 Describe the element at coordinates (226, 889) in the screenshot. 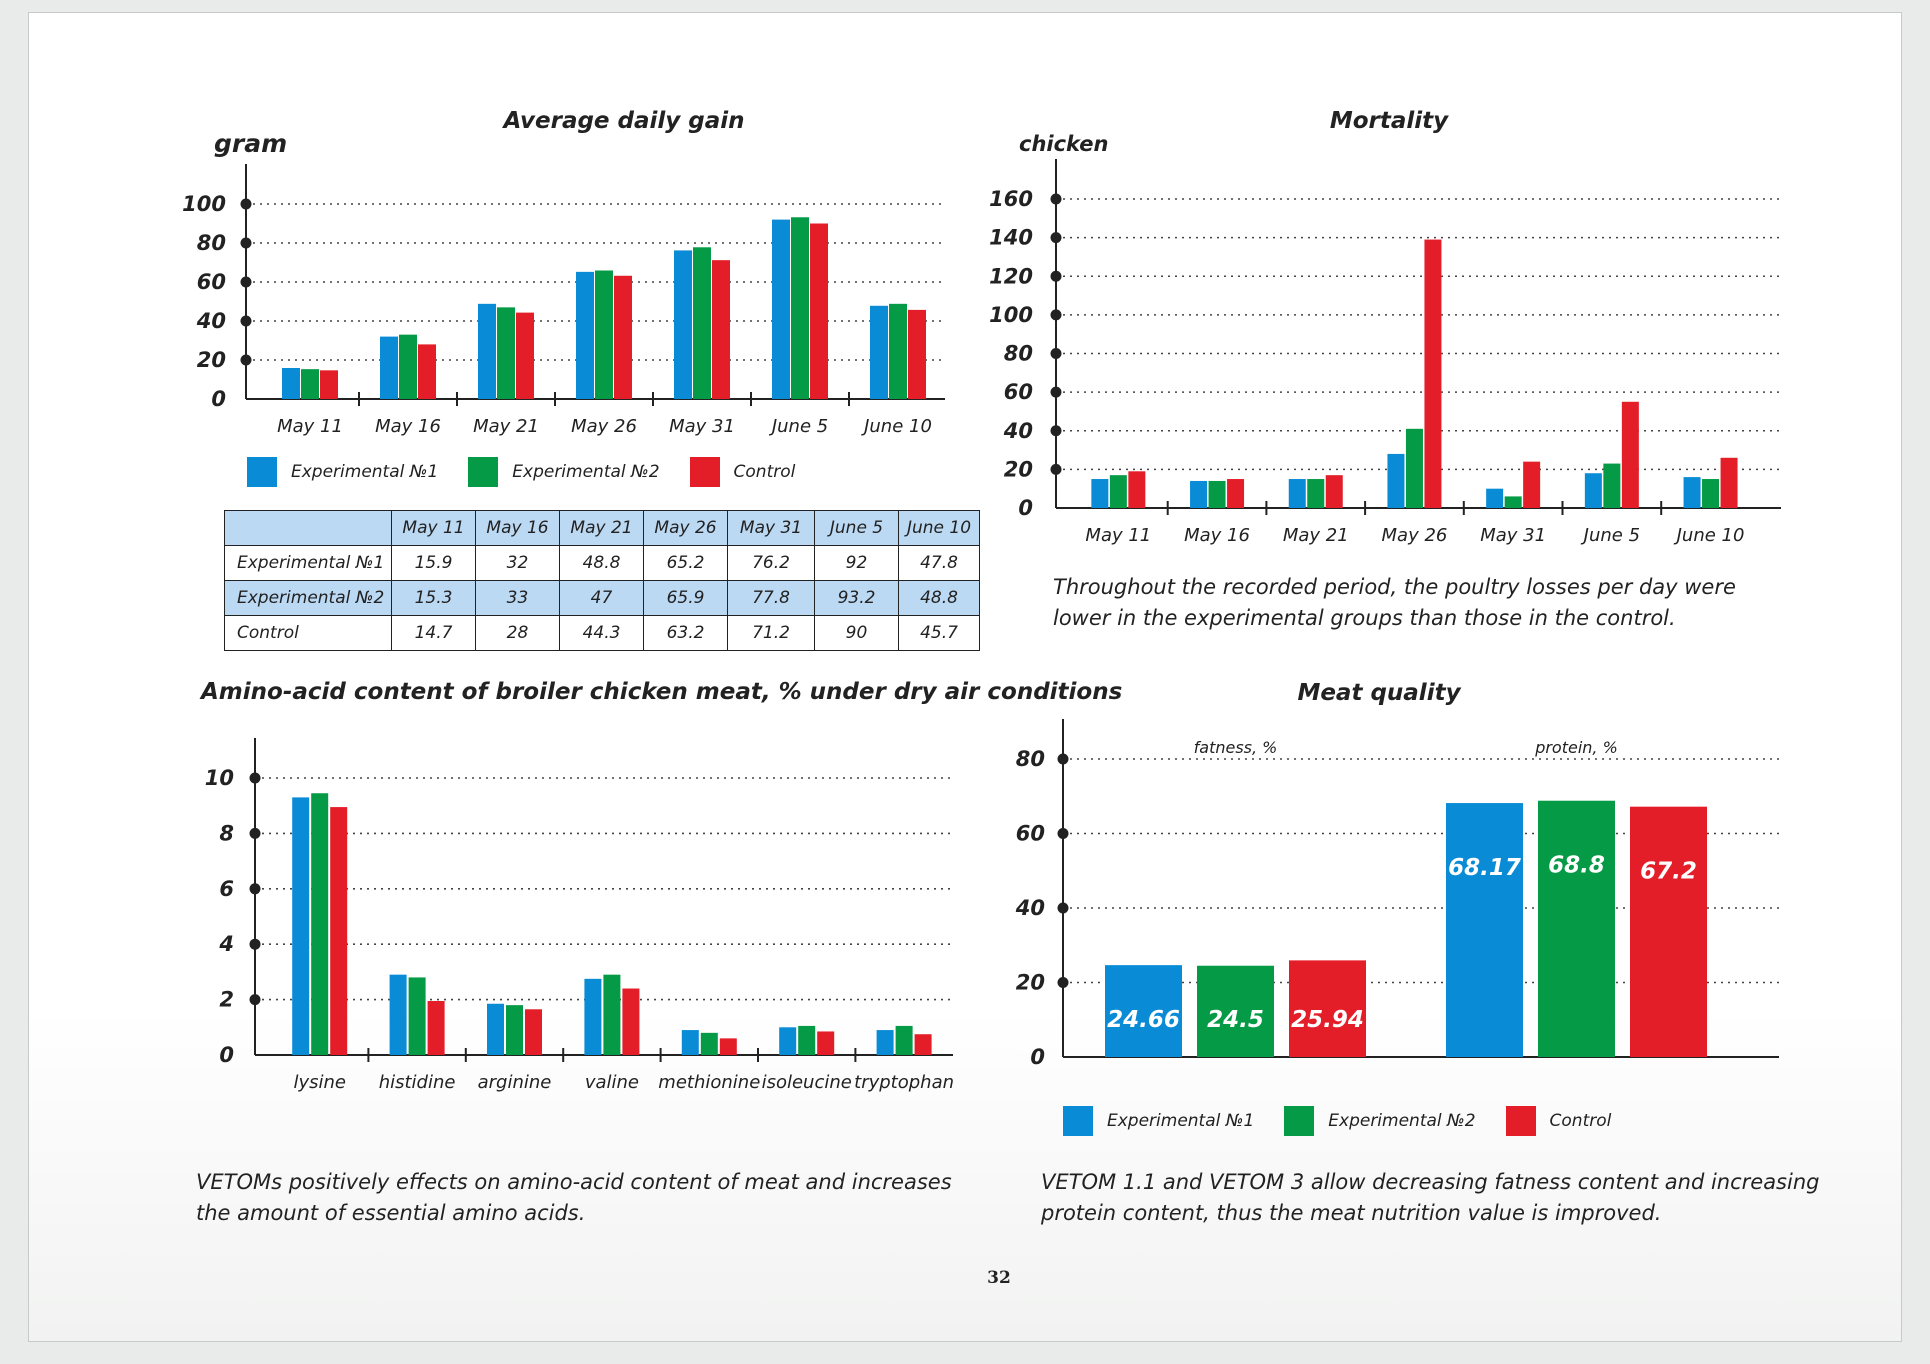

I see `y-tick-label-amino-acid: 6` at that location.